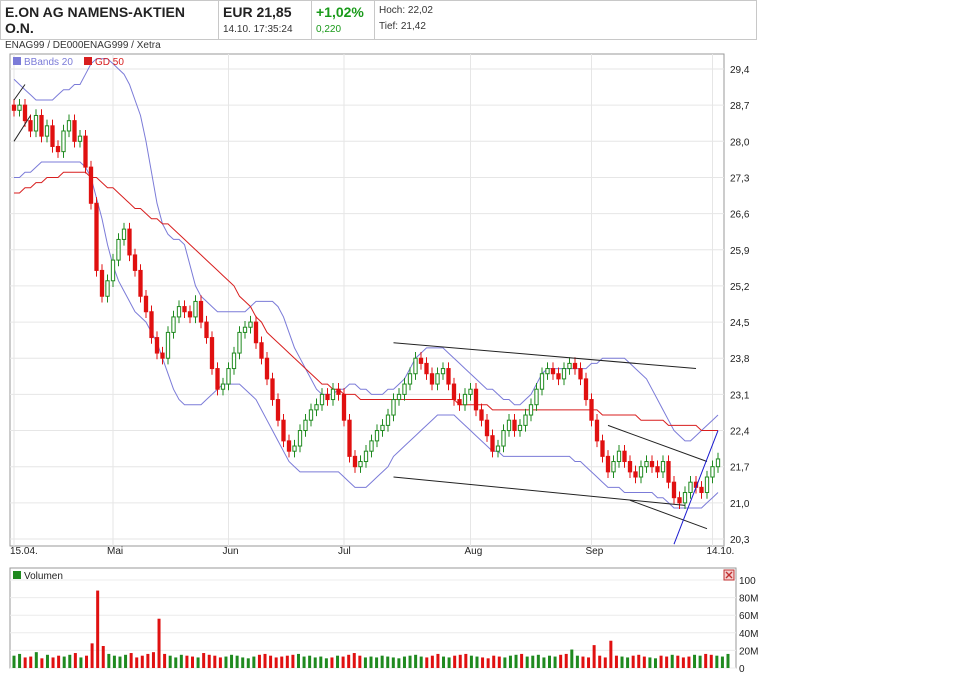  What do you see at coordinates (747, 581) in the screenshot?
I see `volume-tick-label: 100` at bounding box center [747, 581].